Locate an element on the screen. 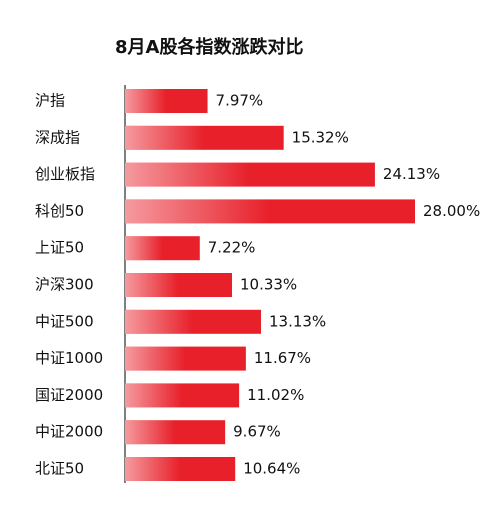  category-label: 中证1000 is located at coordinates (69, 358).